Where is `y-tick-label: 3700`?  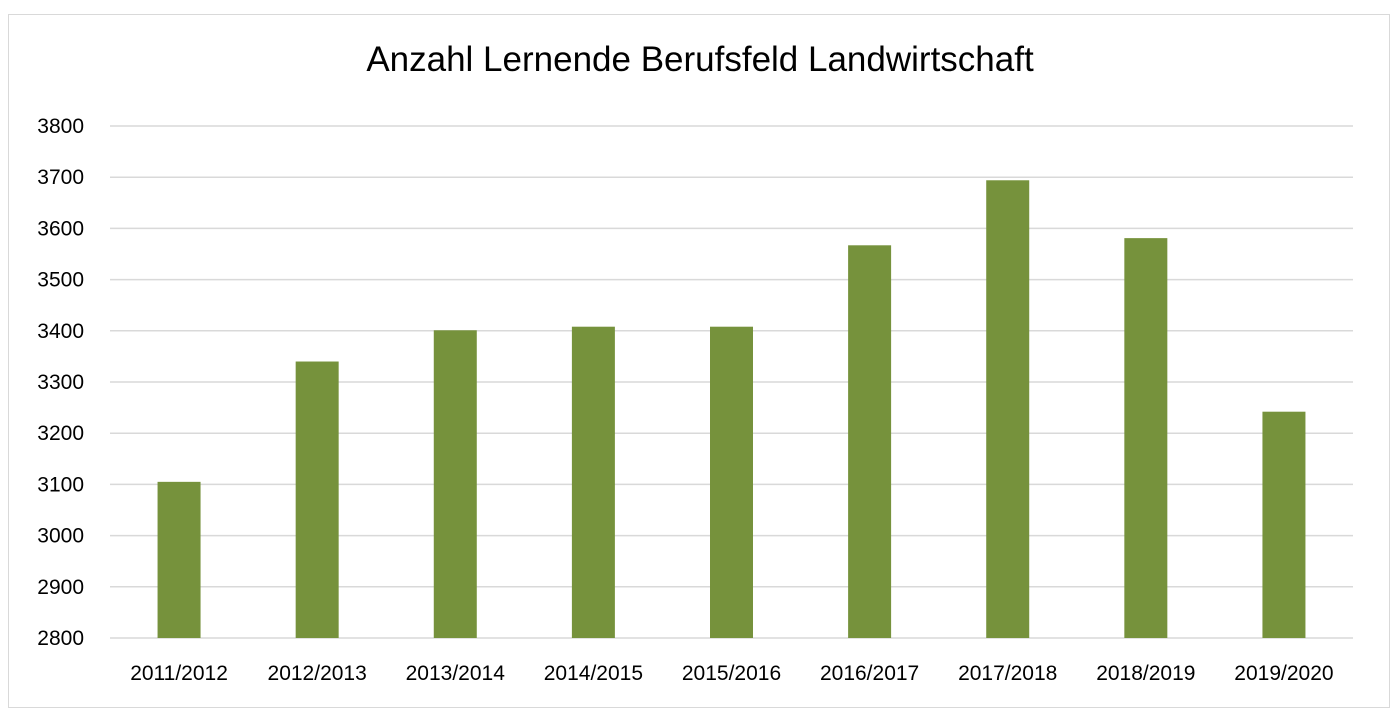
y-tick-label: 3700 is located at coordinates (60, 177).